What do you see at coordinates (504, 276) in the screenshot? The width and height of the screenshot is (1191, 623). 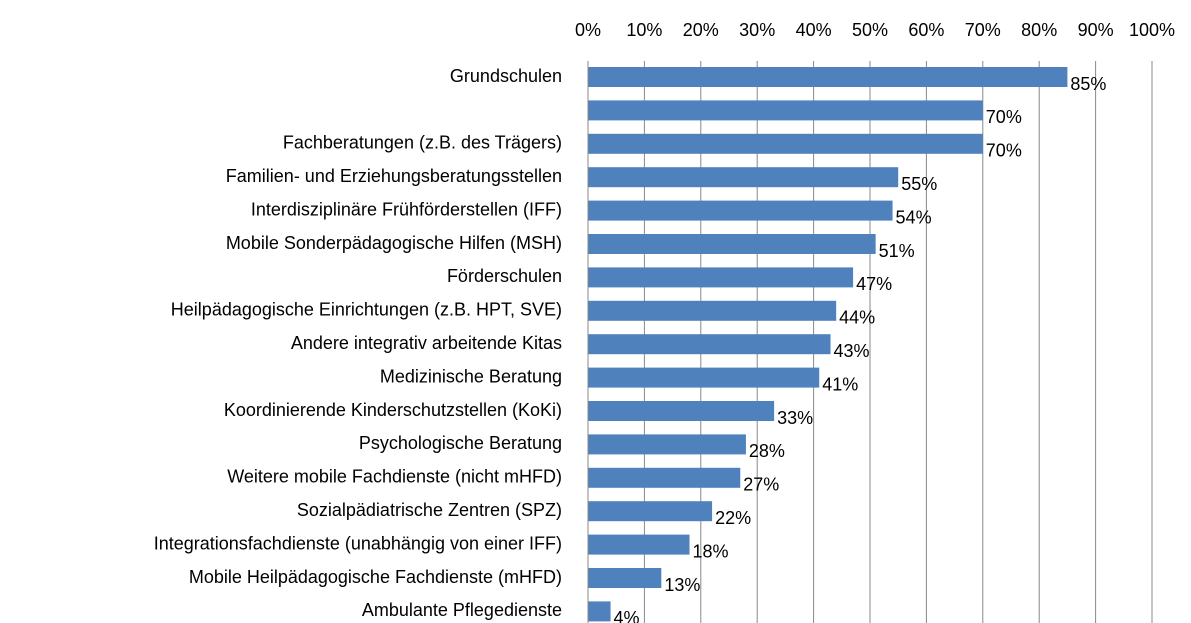 I see `y-tick-label: Förderschulen` at bounding box center [504, 276].